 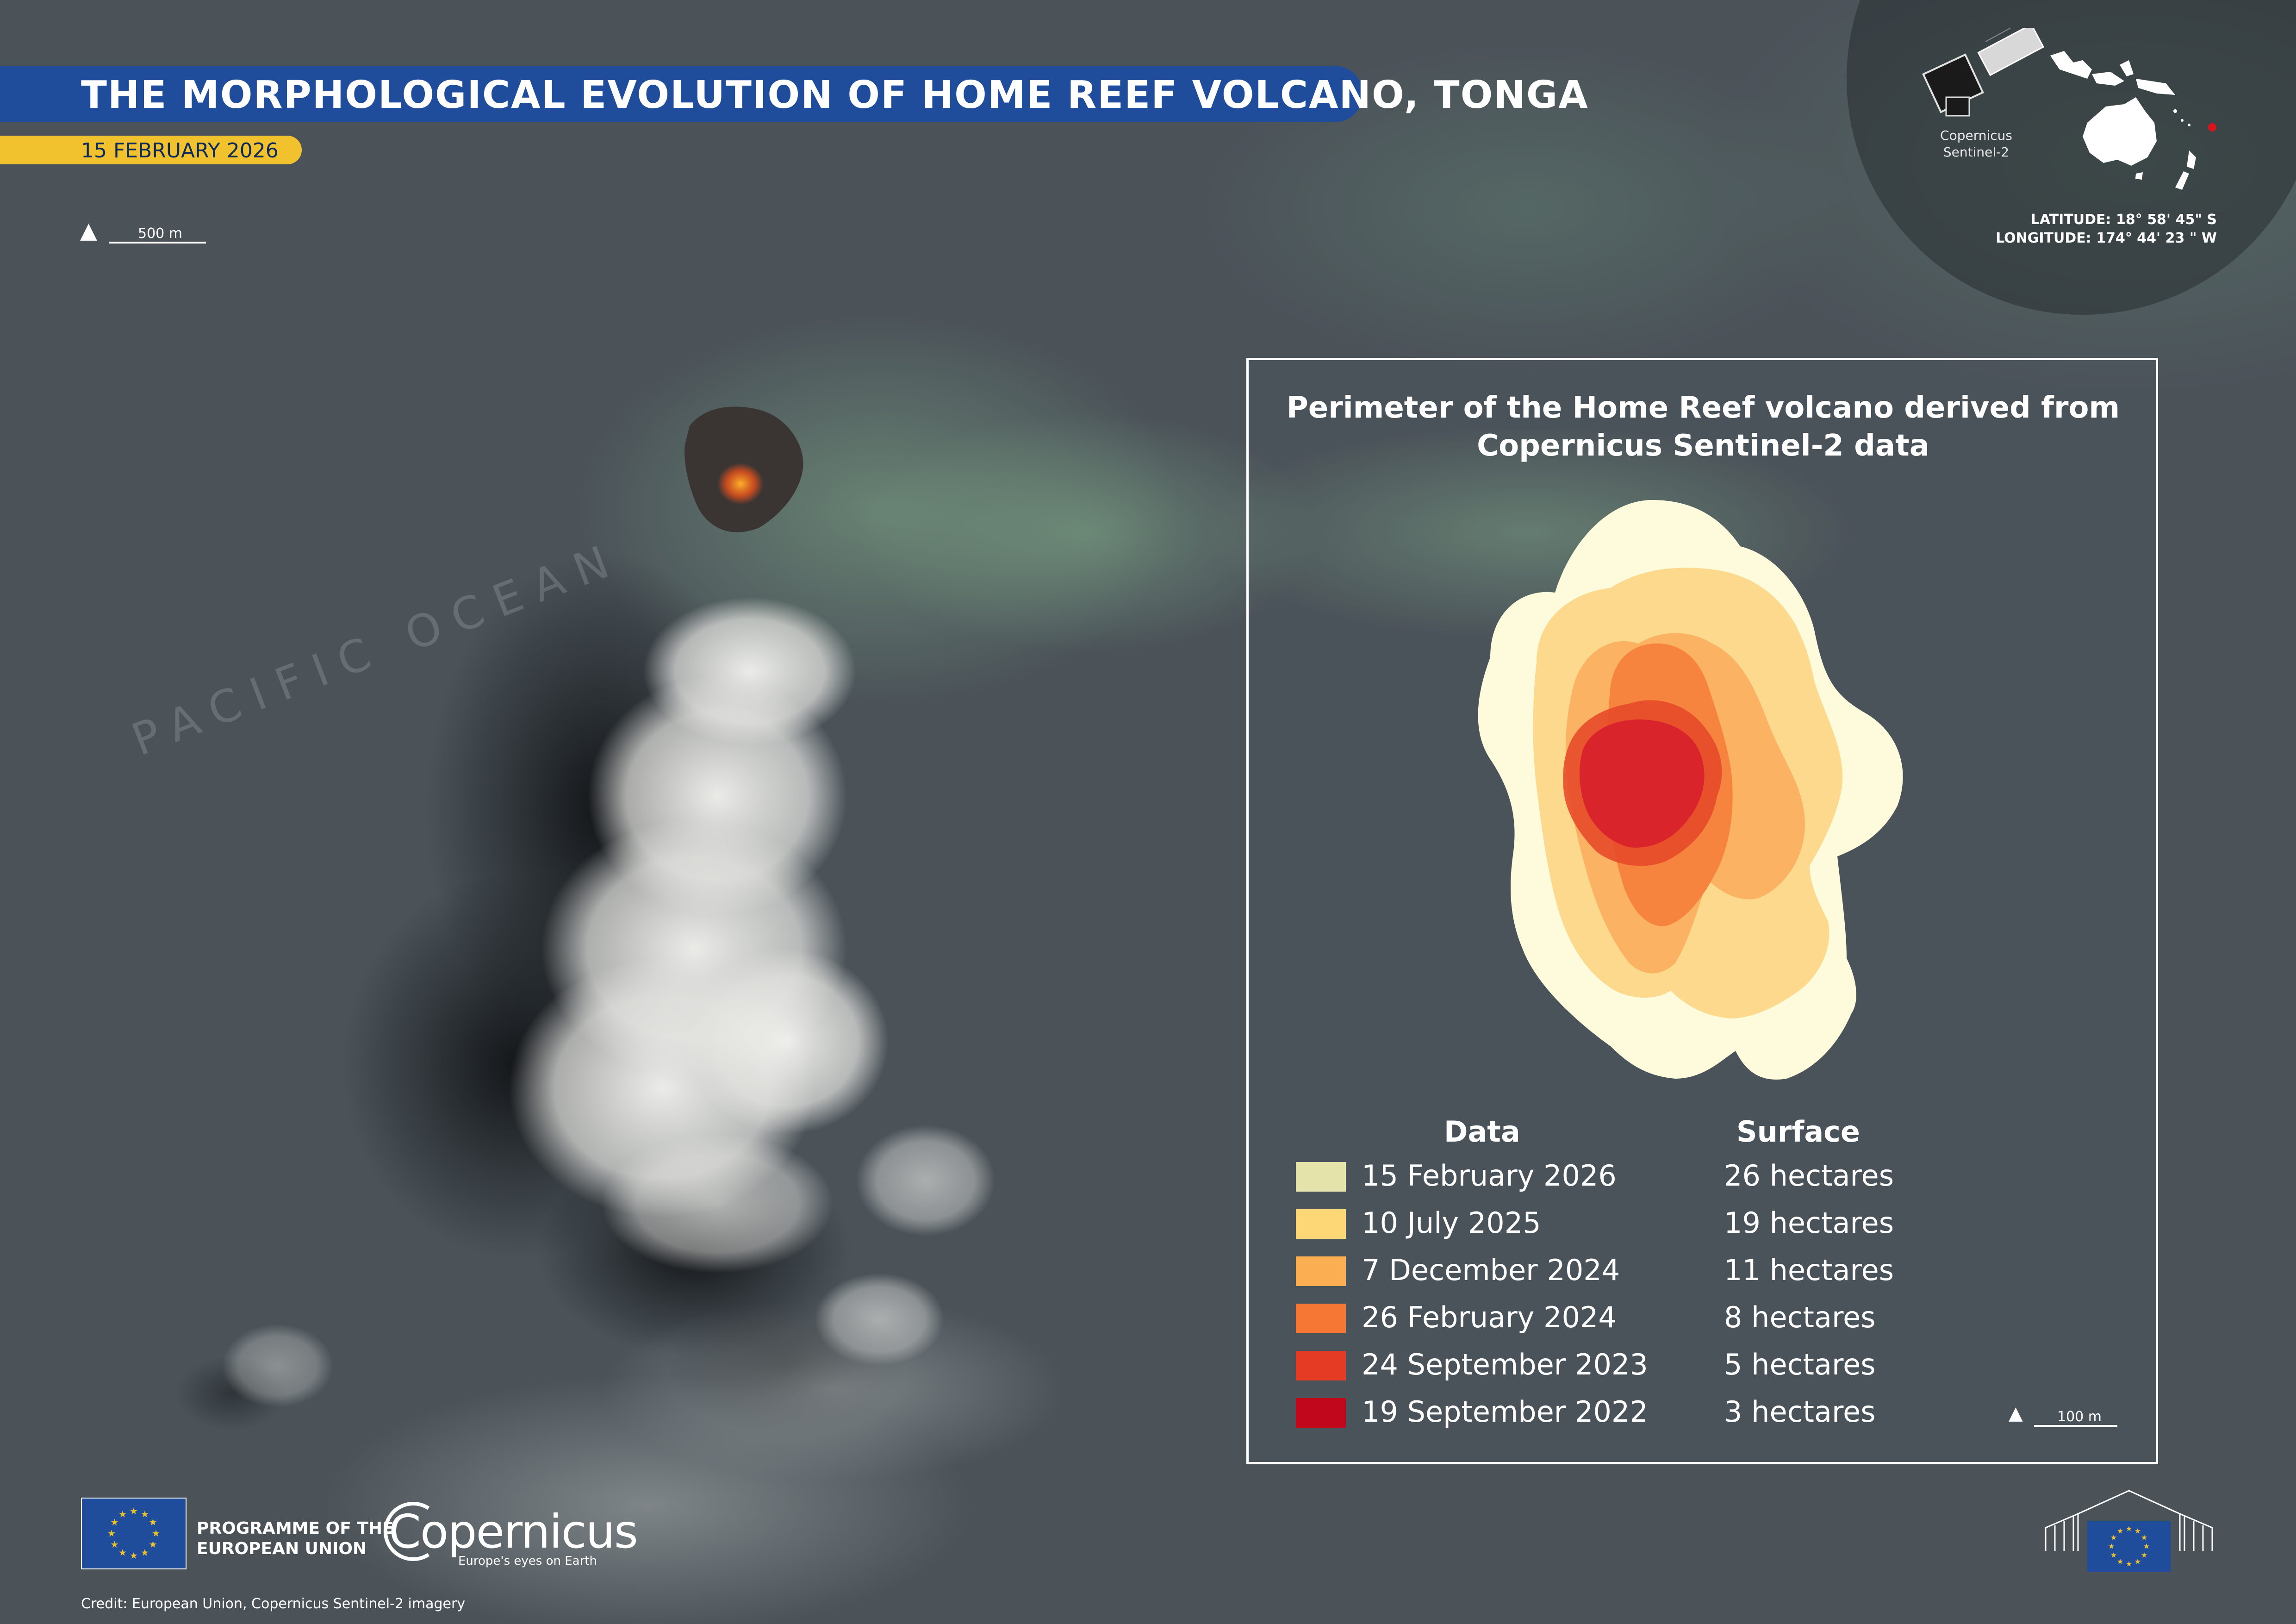 What do you see at coordinates (1489, 1317) in the screenshot?
I see `legend-row-date: 26 February 2024` at bounding box center [1489, 1317].